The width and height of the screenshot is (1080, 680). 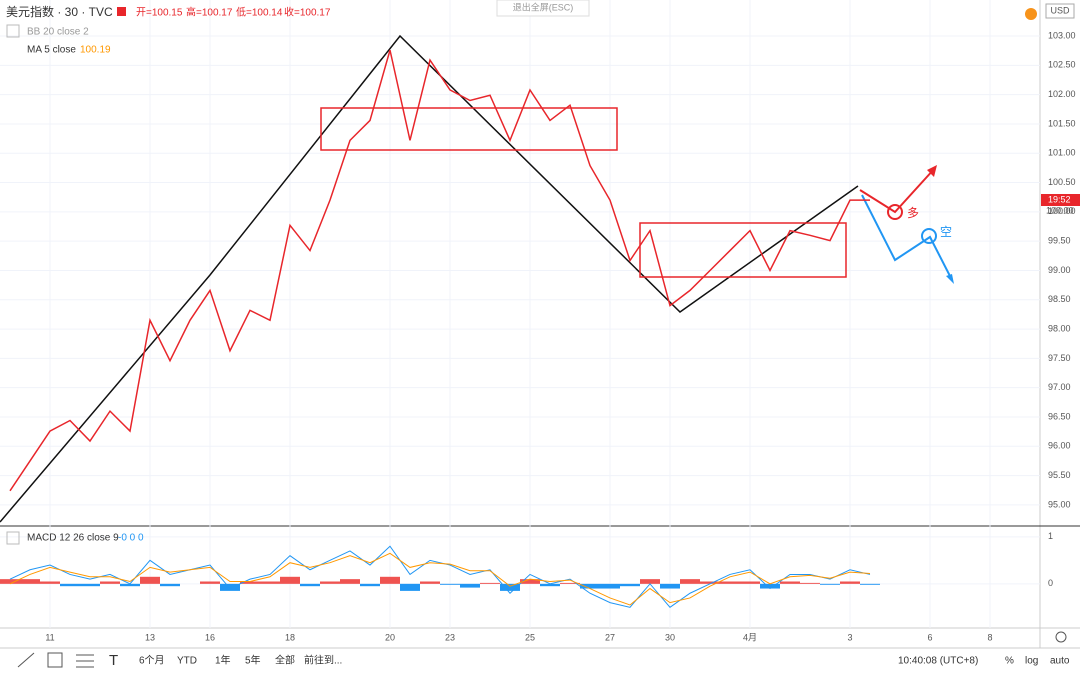 What do you see at coordinates (223, 660) in the screenshot?
I see `range: 1年` at bounding box center [223, 660].